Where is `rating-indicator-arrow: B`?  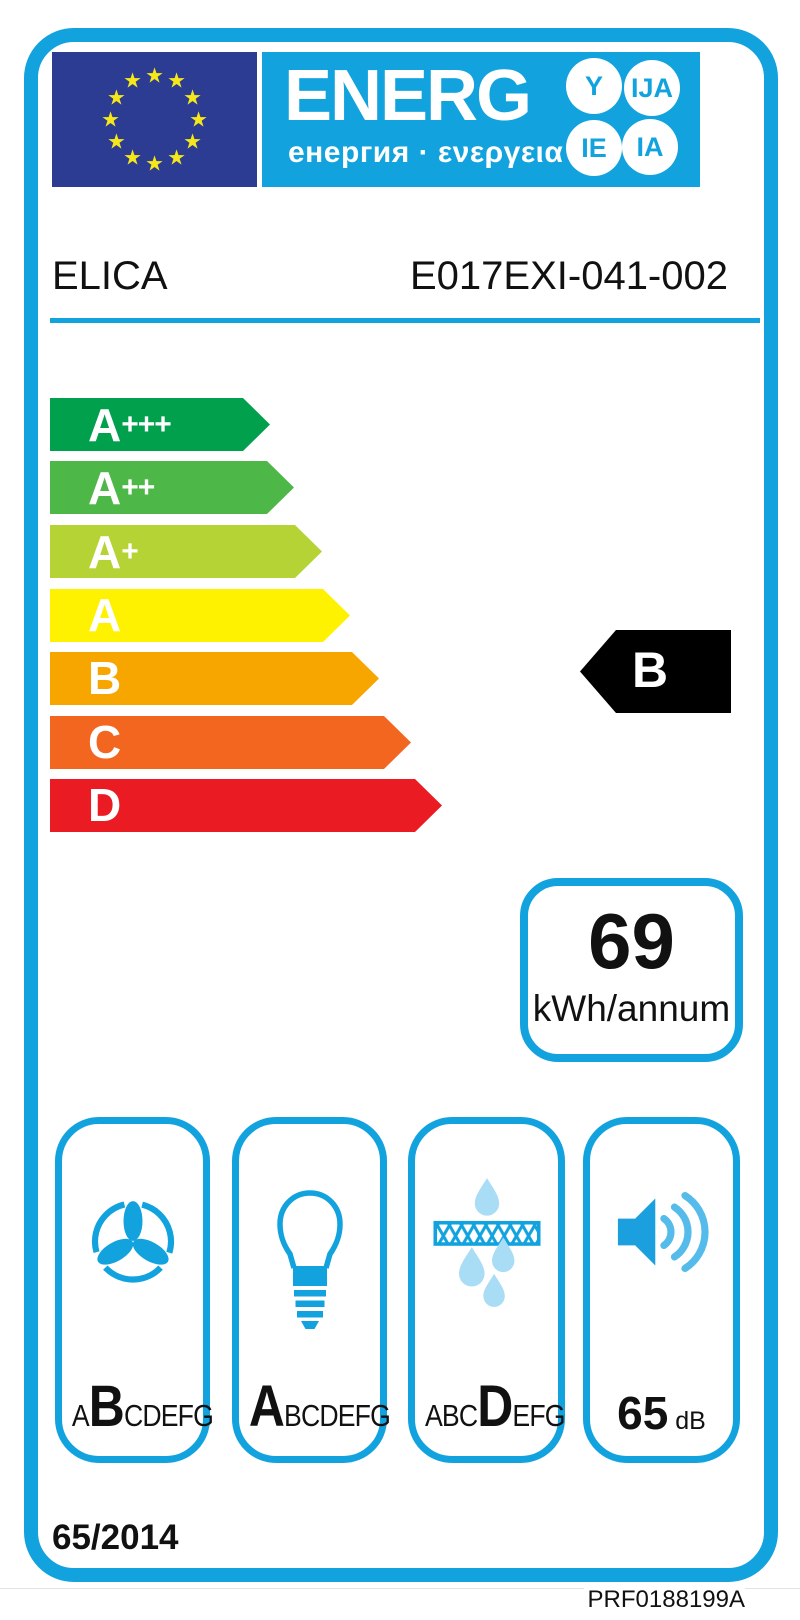
rating-indicator-arrow: B is located at coordinates (655, 671).